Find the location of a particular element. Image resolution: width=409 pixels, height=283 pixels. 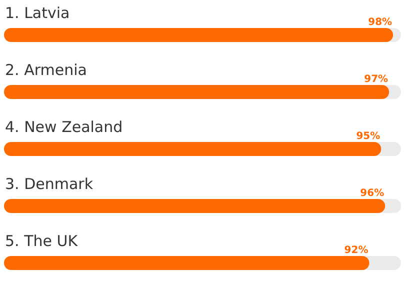

y-tick-label: 2. Armenia is located at coordinates (46, 70).